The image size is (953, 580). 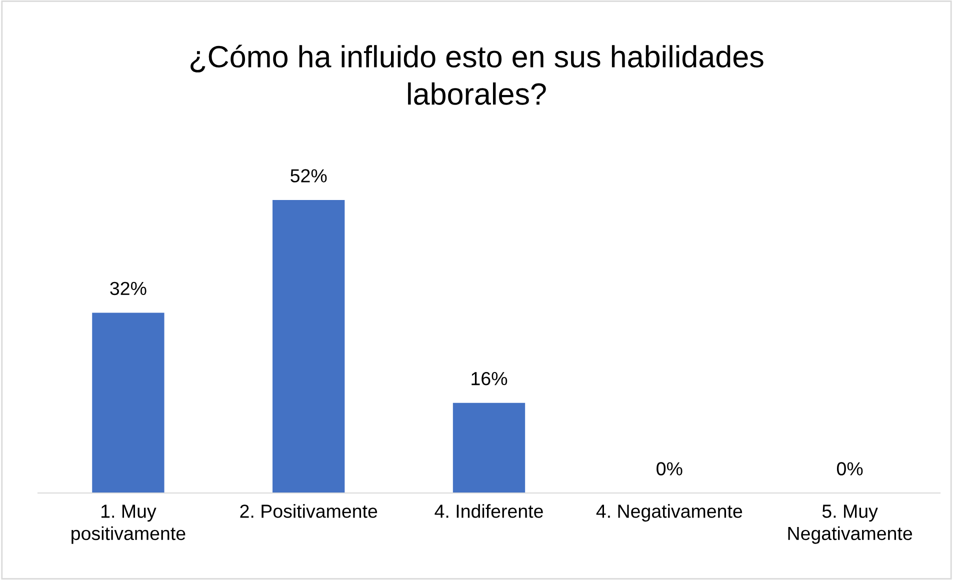 I want to click on data-label: 32%, so click(x=128, y=289).